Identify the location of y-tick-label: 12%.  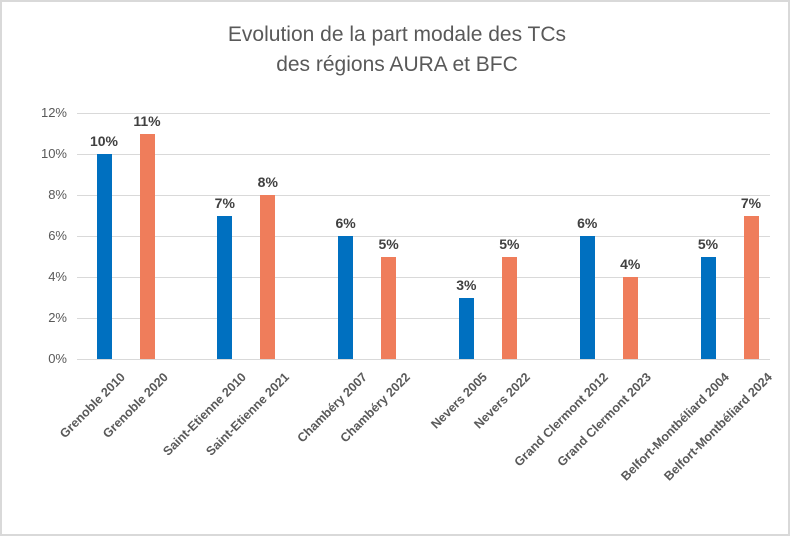
(53, 112).